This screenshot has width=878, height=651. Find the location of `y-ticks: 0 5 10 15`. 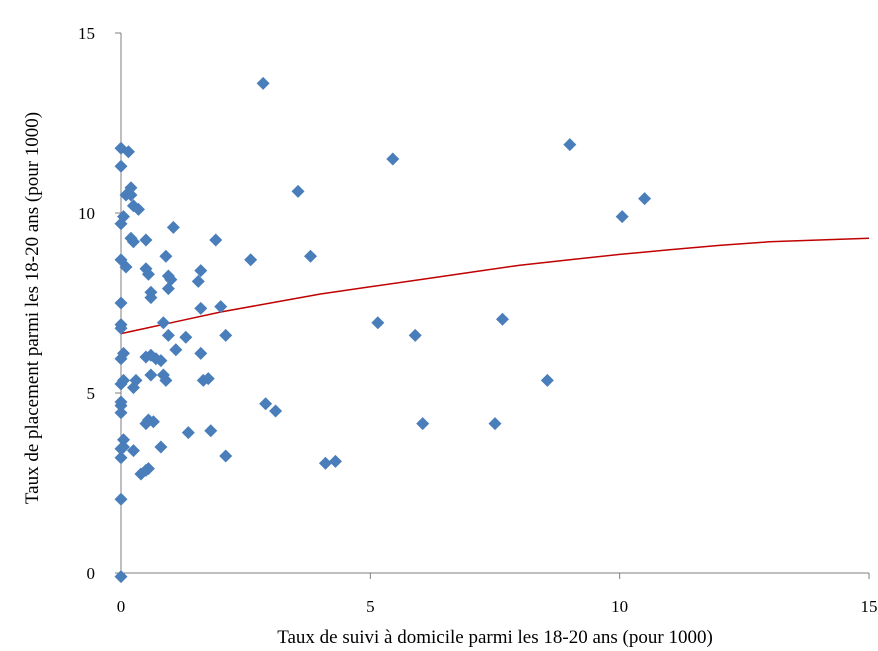

y-ticks: 0 5 10 15 is located at coordinates (99, 303).